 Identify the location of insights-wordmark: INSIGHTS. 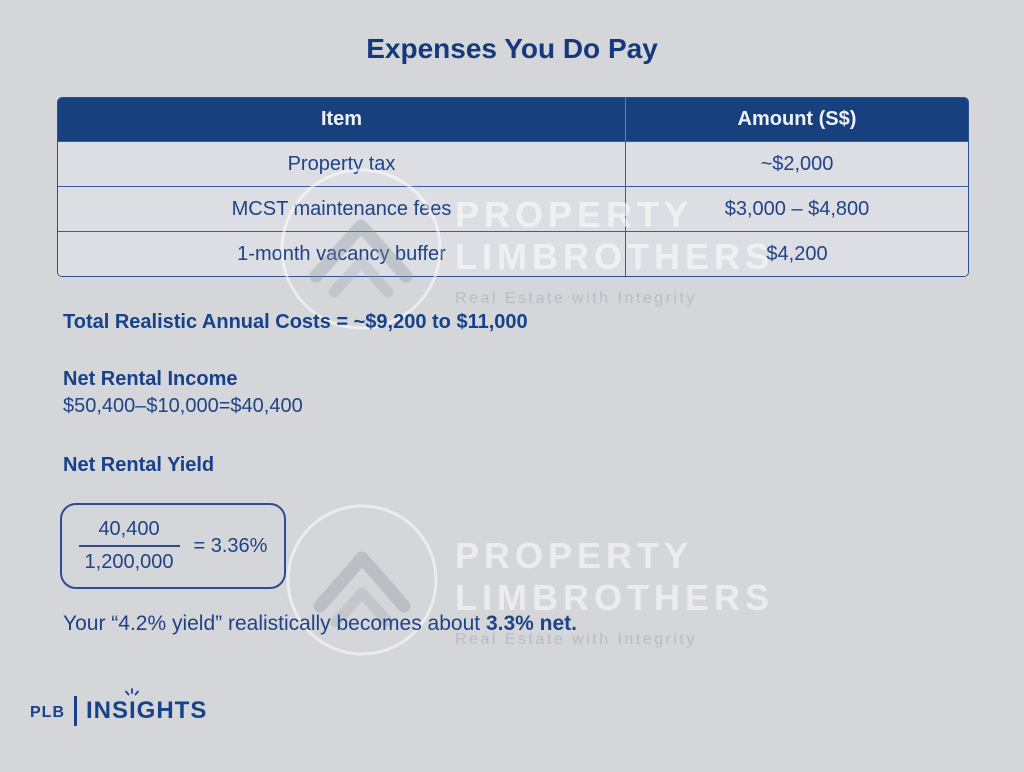
(147, 706).